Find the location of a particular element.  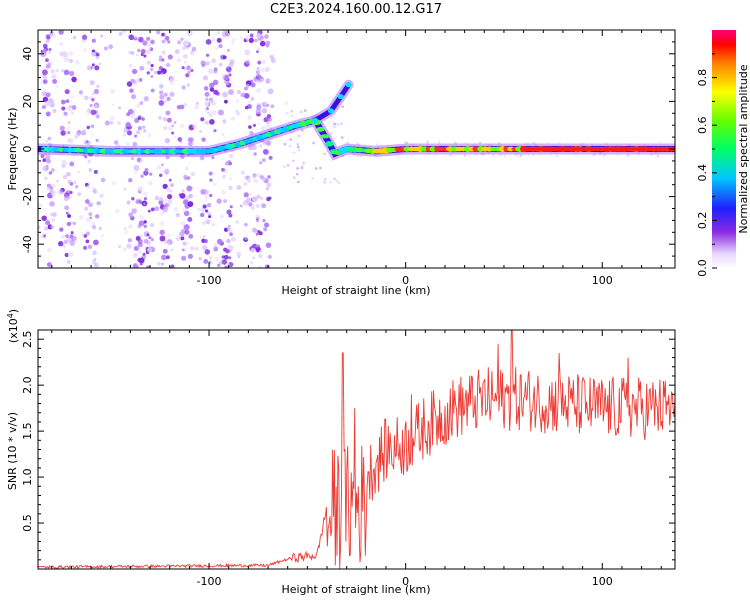

colorbar-tick-label: 0.2 is located at coordinates (702, 221).